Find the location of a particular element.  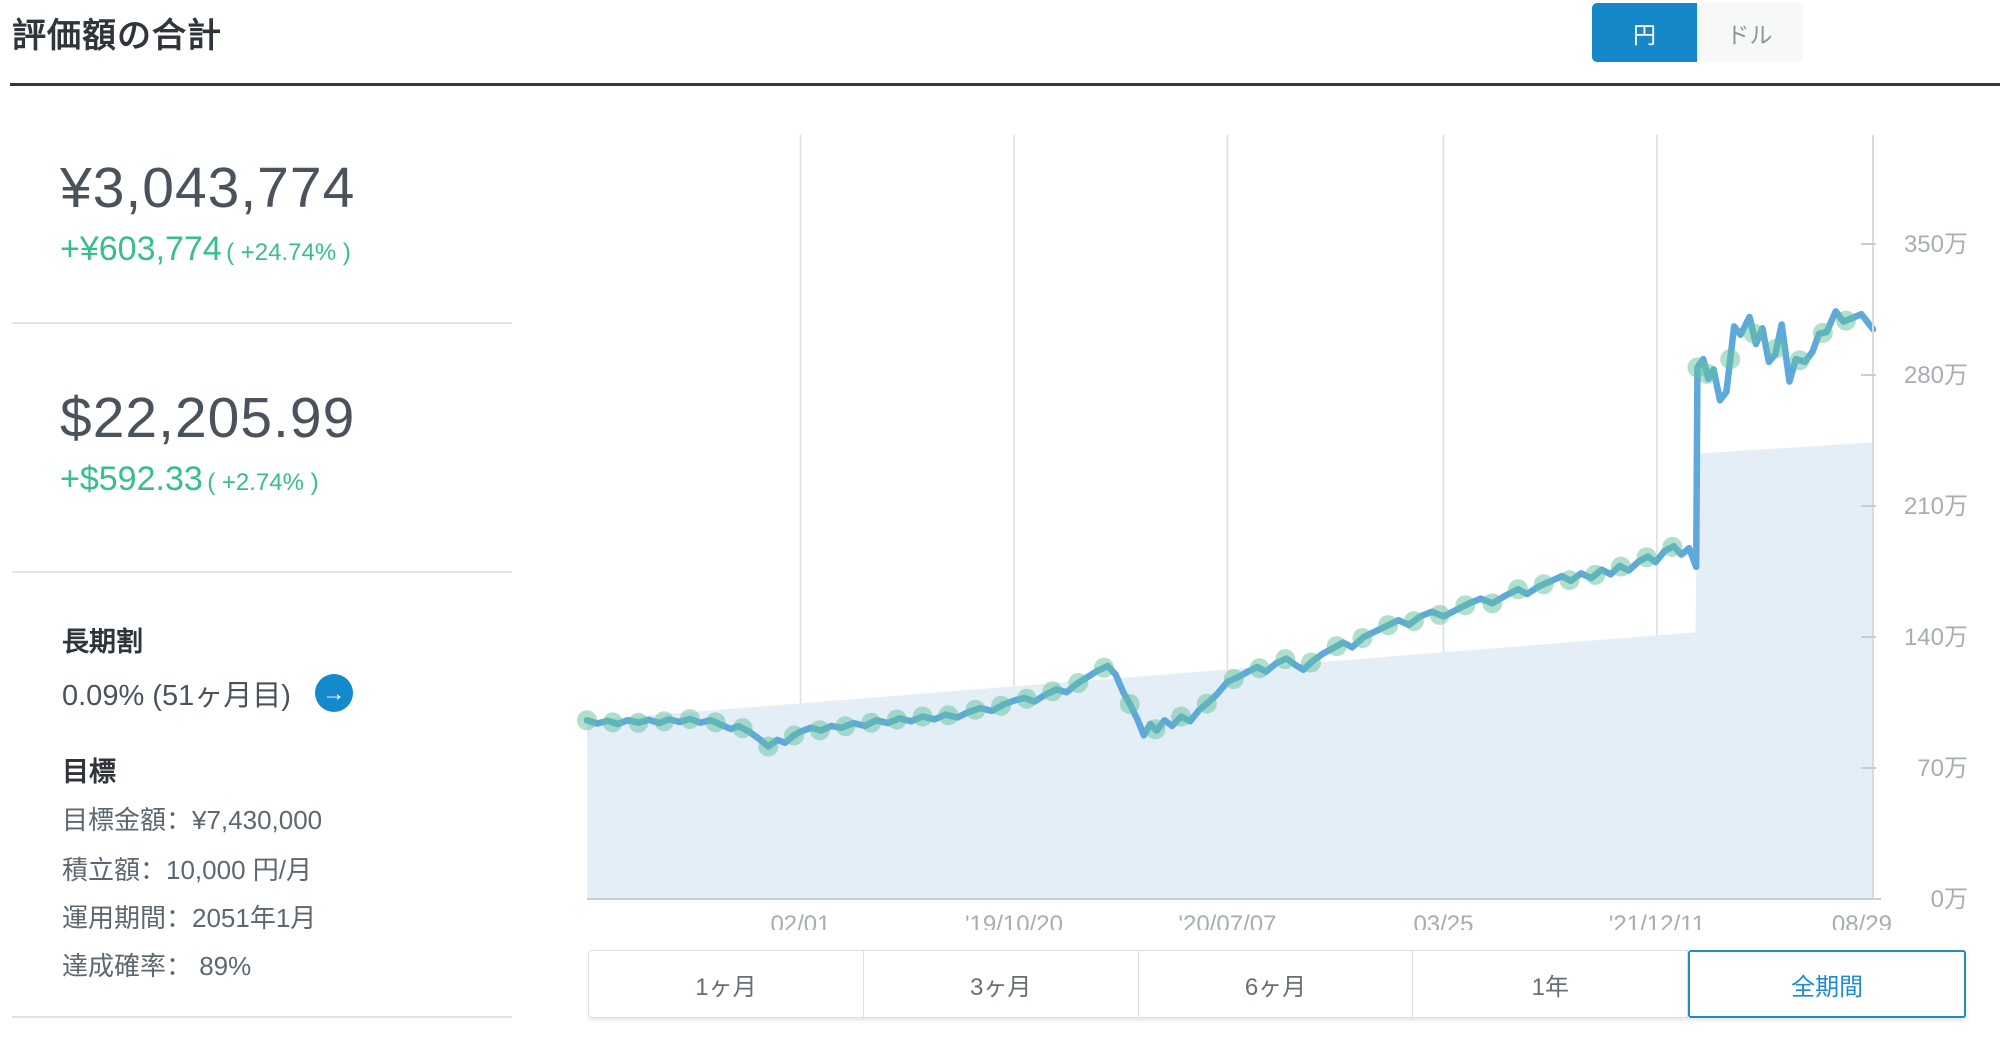

total-valuation-yen: ¥3,043,774 is located at coordinates (208, 188).